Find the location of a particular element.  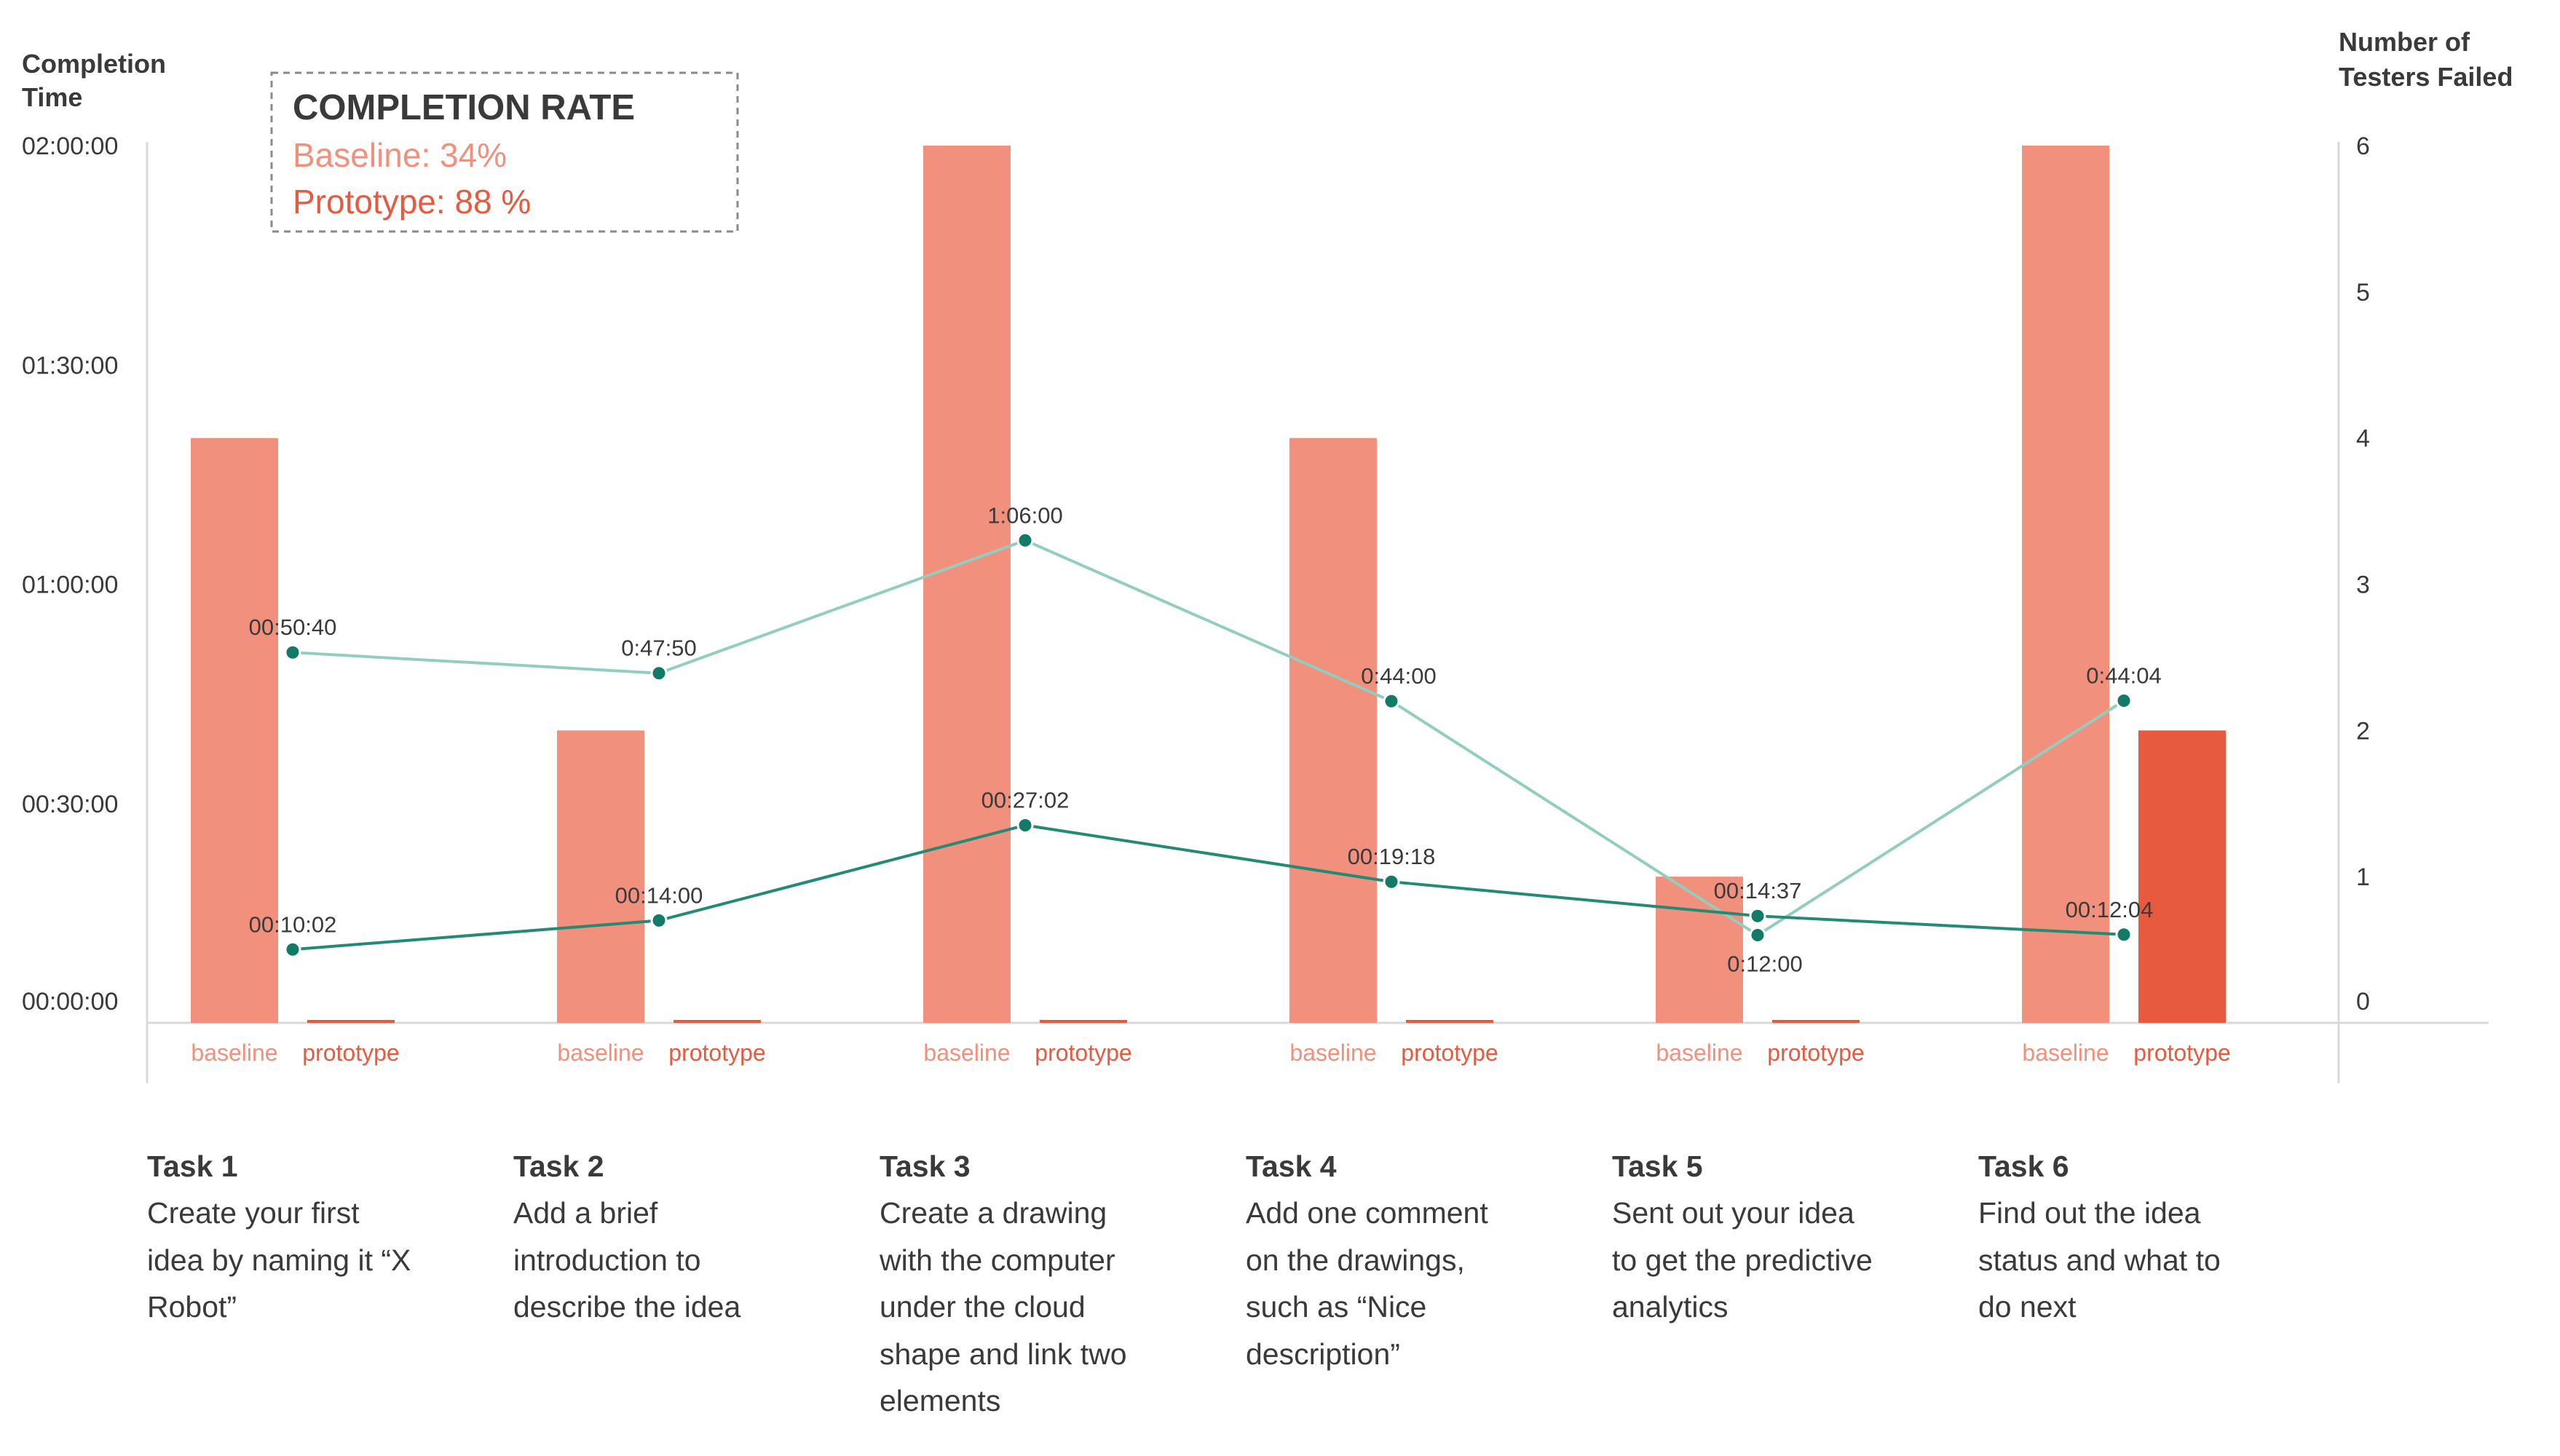

right-axis-title-line1: Number of is located at coordinates (2404, 42).